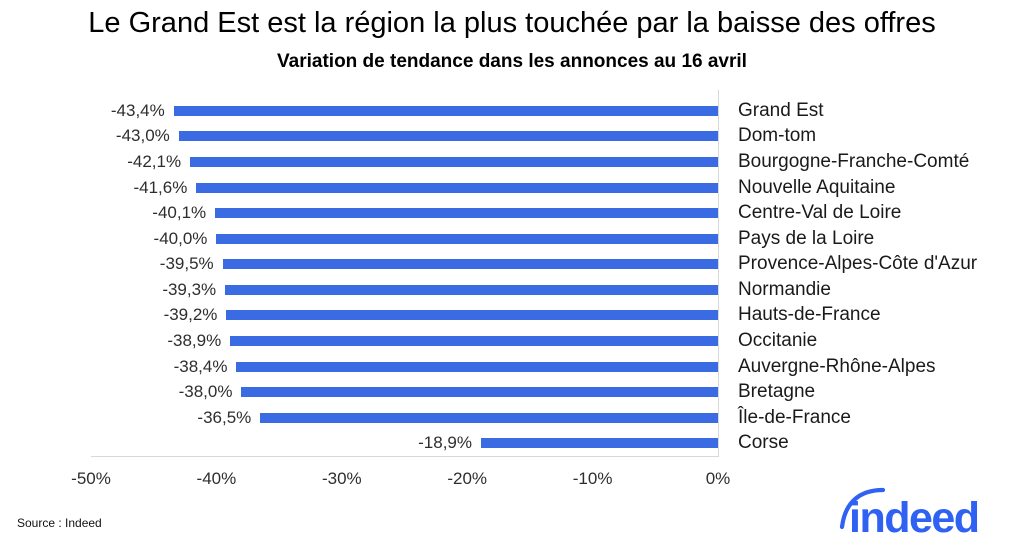 This screenshot has width=1024, height=554. What do you see at coordinates (806, 238) in the screenshot?
I see `bar-category-label: Pays de la Loire` at bounding box center [806, 238].